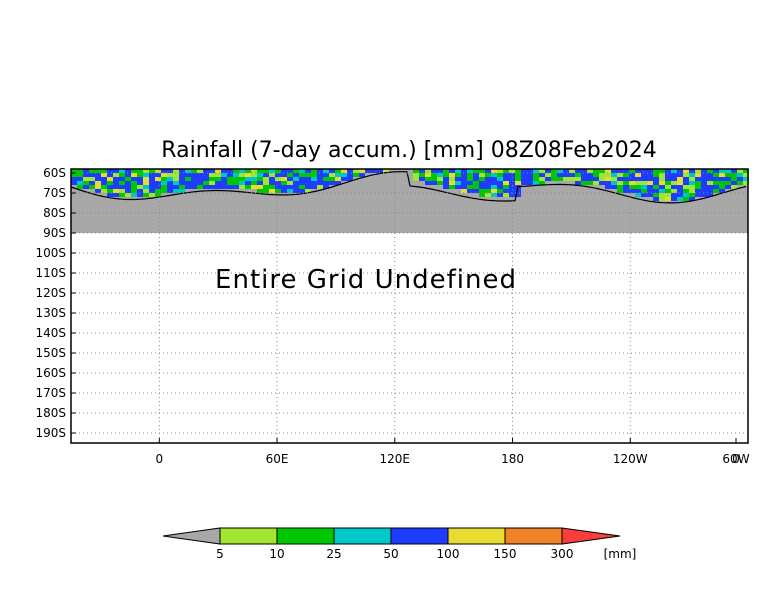 Image resolution: width=784 pixels, height=612 pixels. I want to click on y-tick-label: 120S, so click(50, 293).